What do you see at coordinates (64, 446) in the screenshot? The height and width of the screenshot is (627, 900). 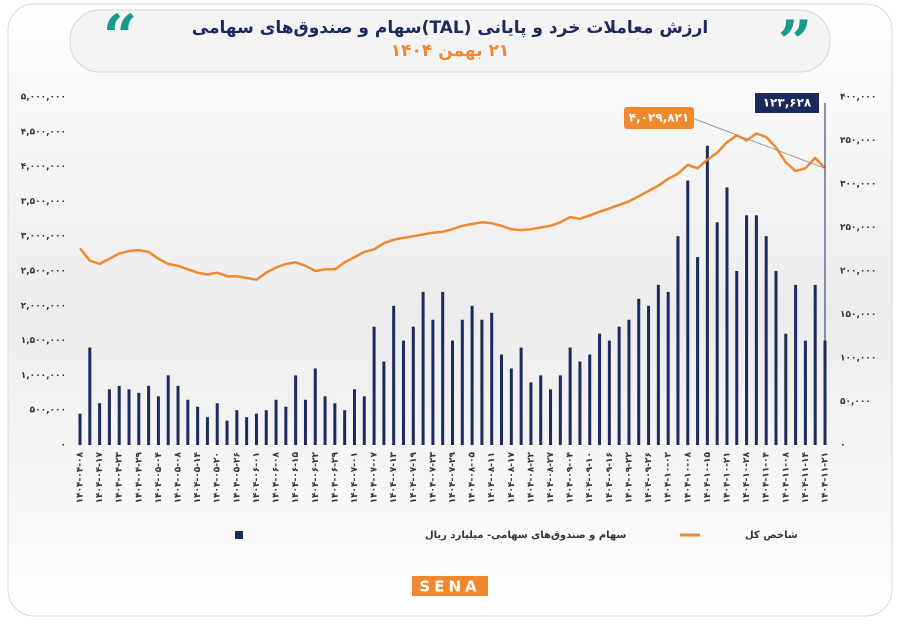 I see `y-tick-label: ۰` at bounding box center [64, 446].